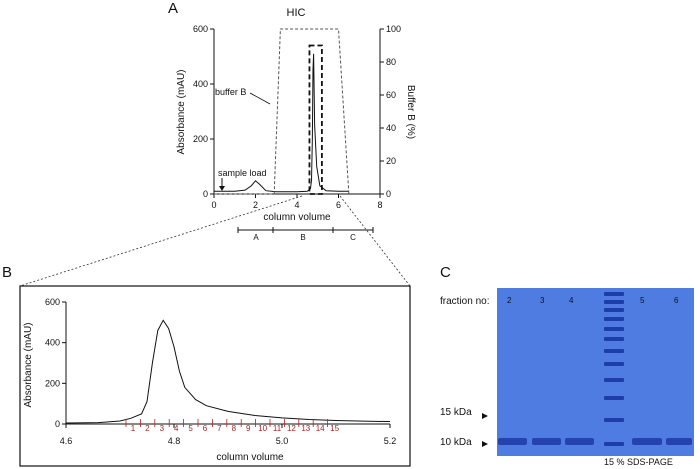  I want to click on a-y2tick-label: 0, so click(388, 194).